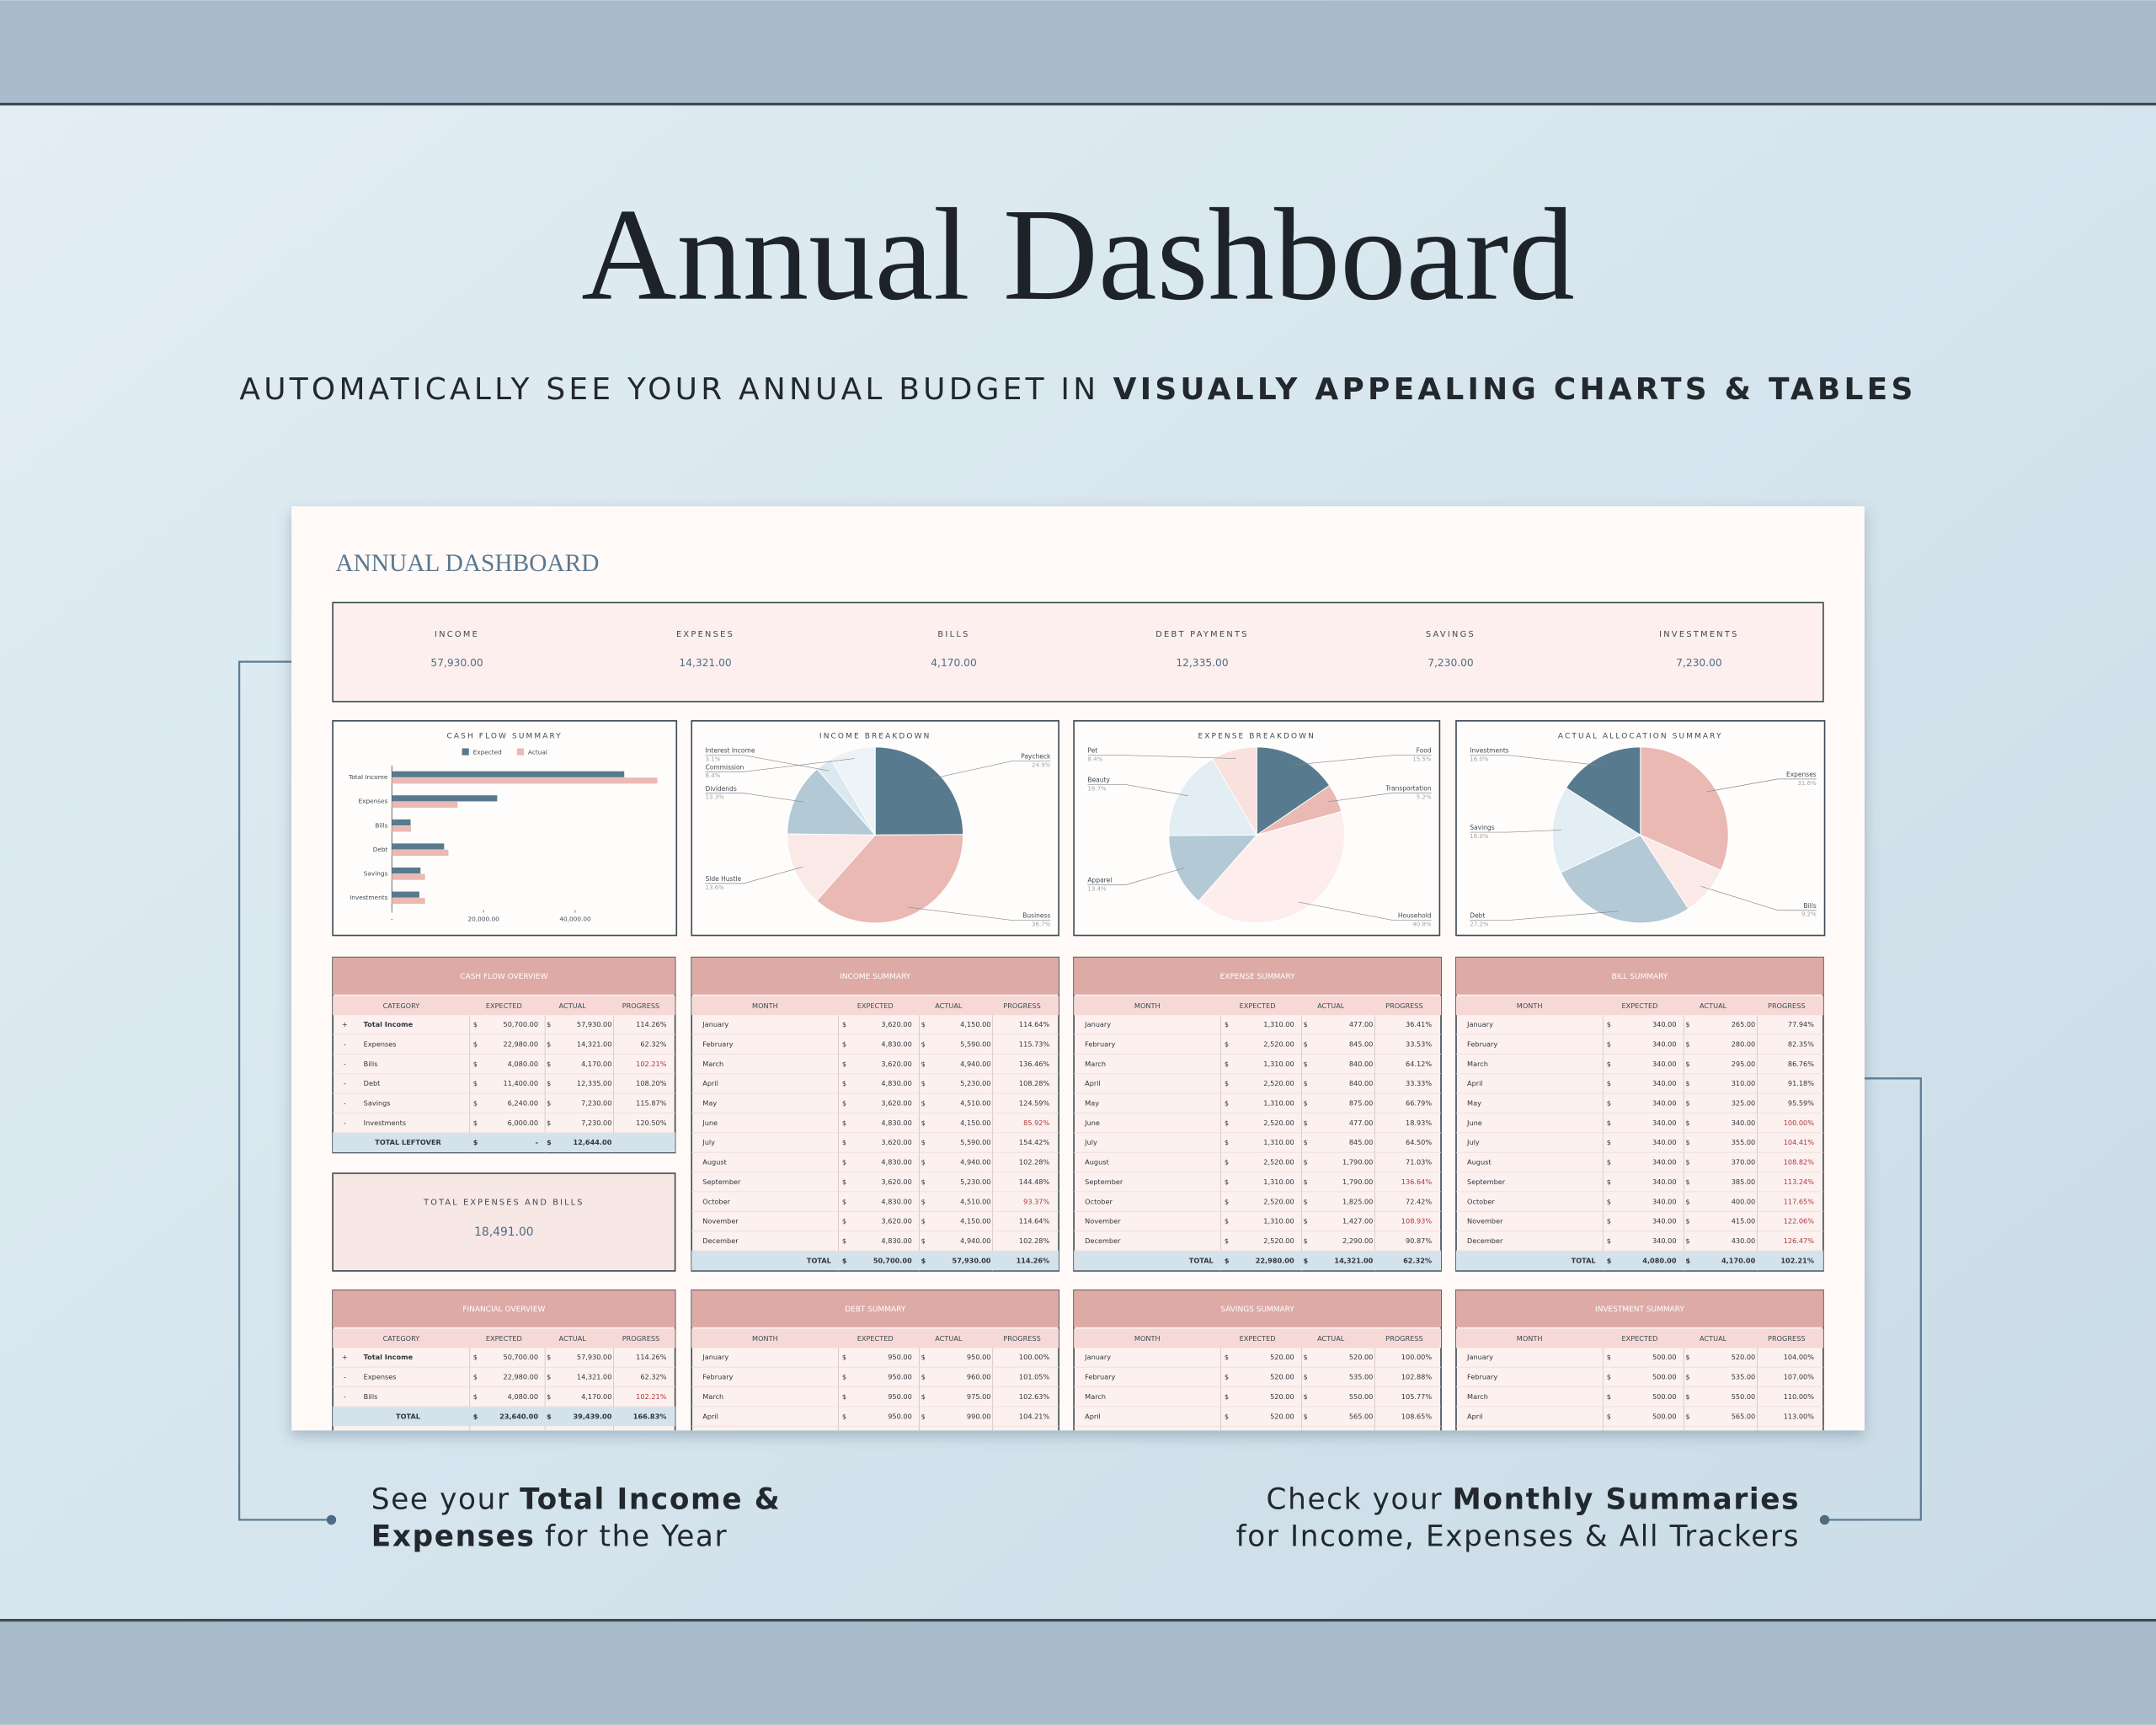  Describe the element at coordinates (1664, 1357) in the screenshot. I see `table-cell: 500.00` at that location.